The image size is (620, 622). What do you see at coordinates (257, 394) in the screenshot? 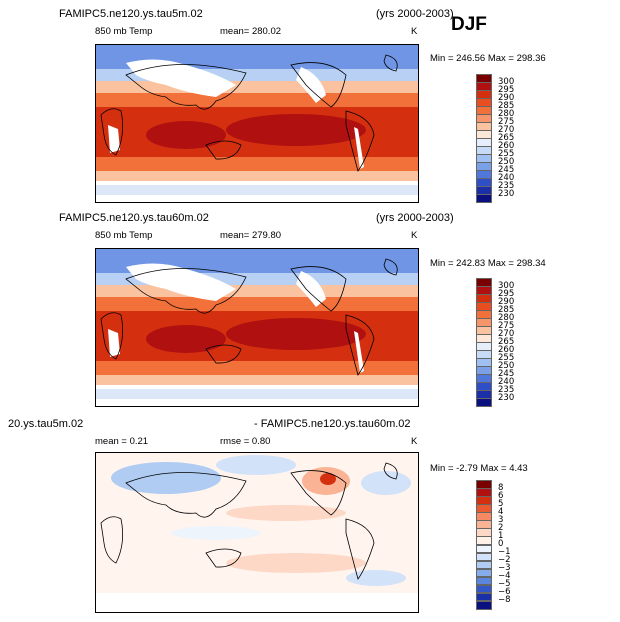
I see `panel-2-band-antarctic` at bounding box center [257, 394].